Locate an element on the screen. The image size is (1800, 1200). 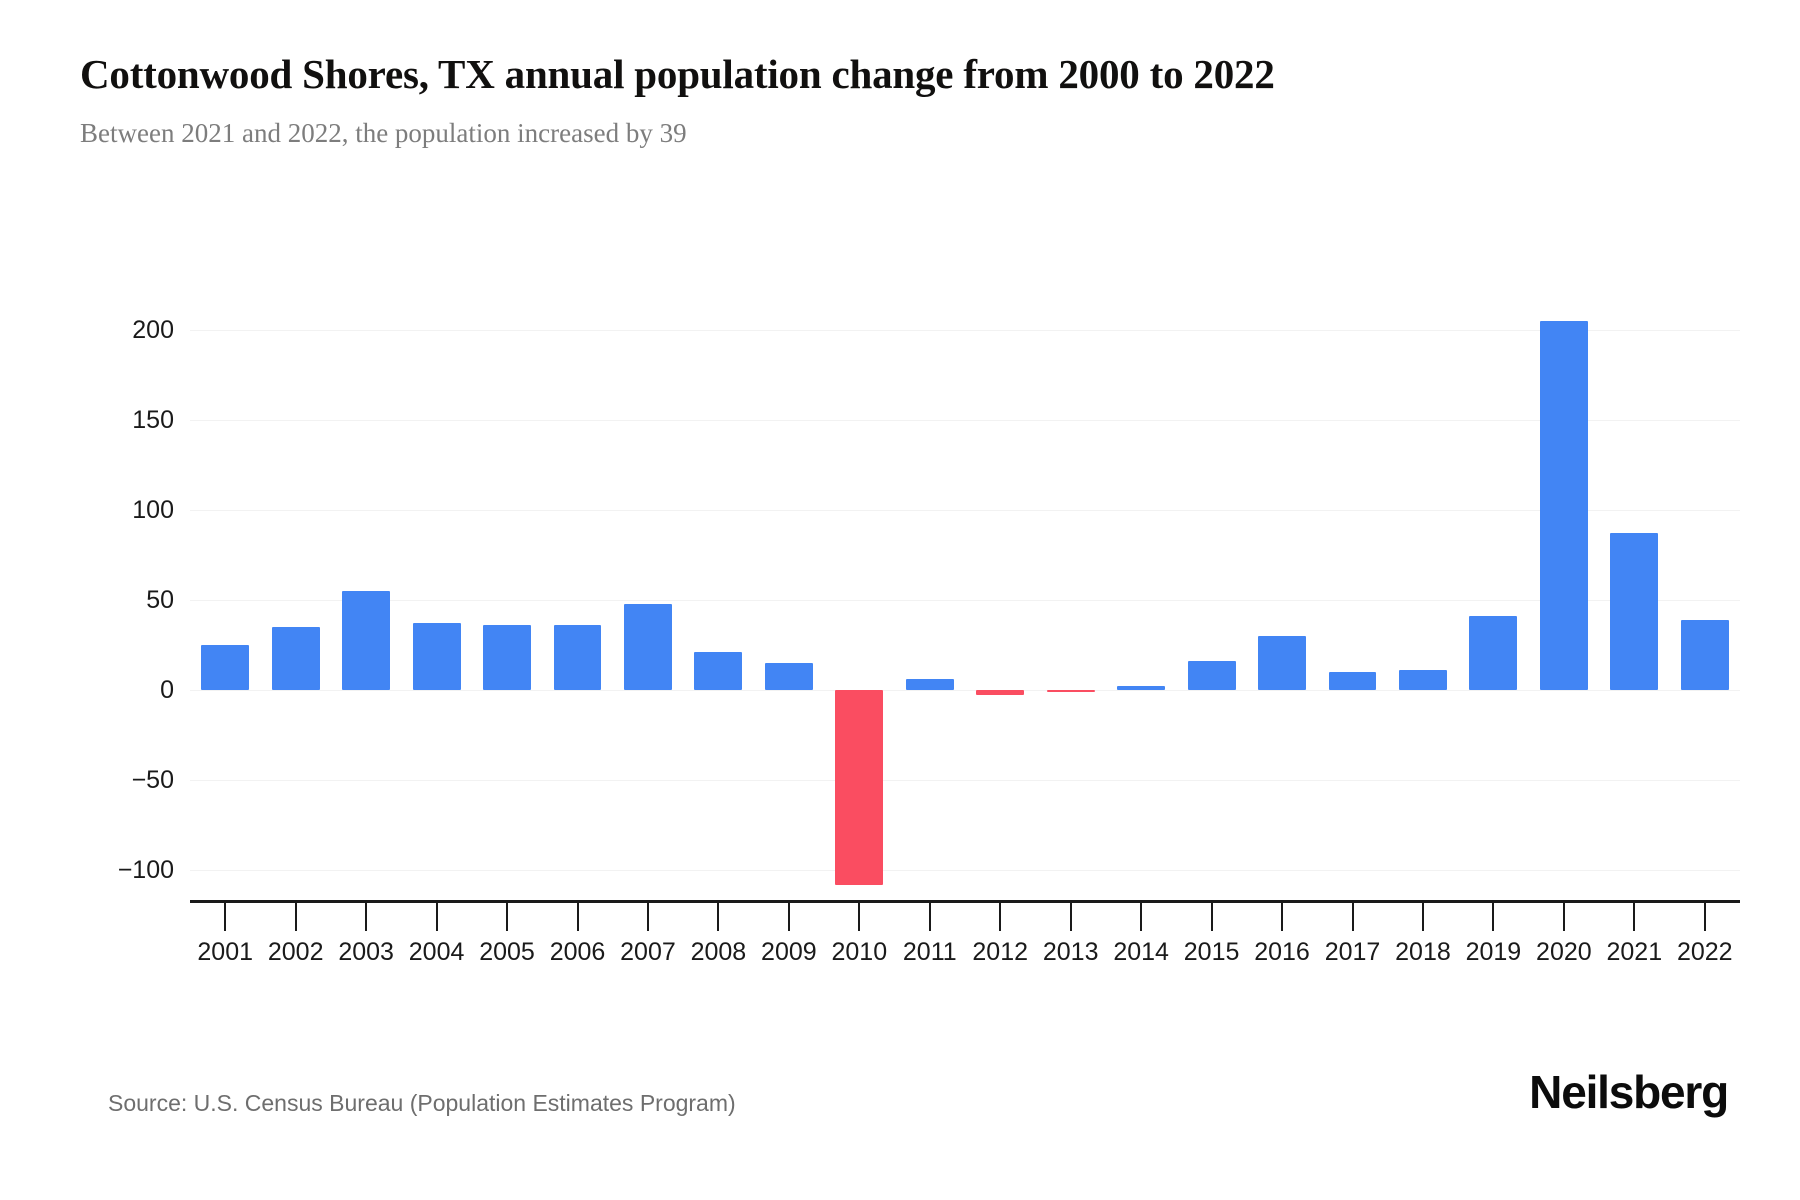
bar-2012 is located at coordinates (1000, 693).